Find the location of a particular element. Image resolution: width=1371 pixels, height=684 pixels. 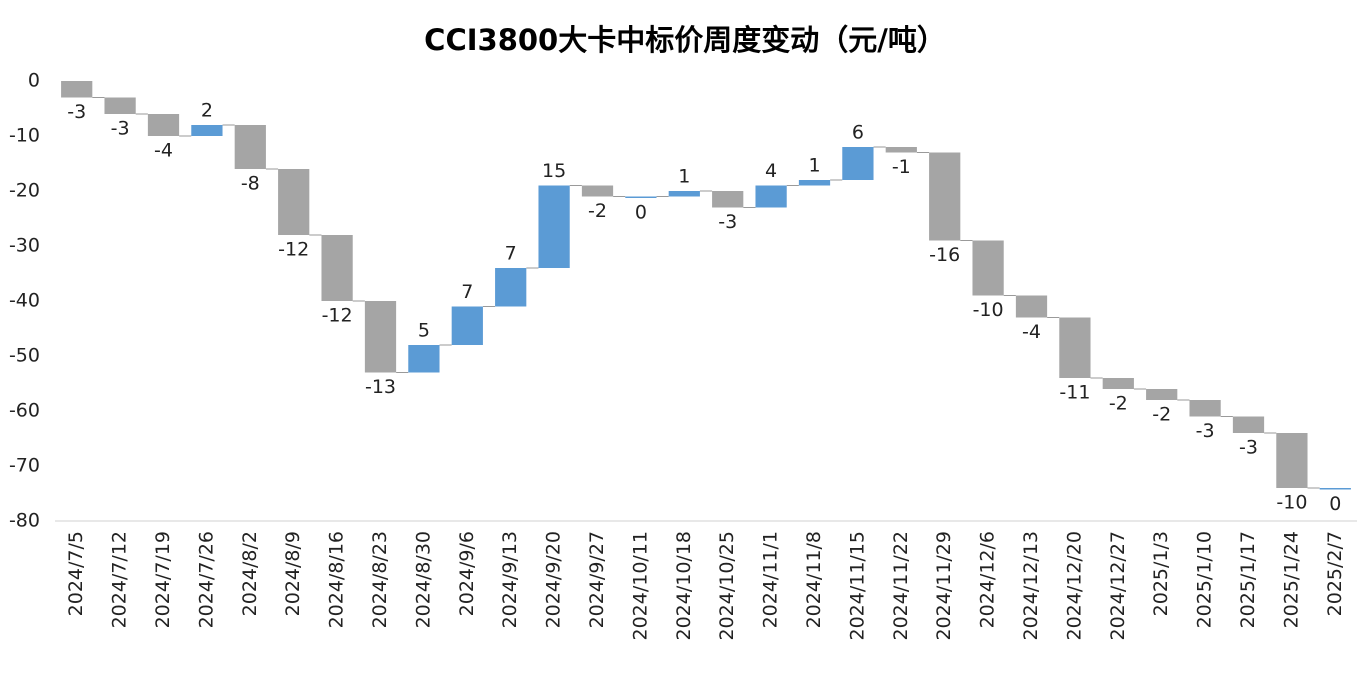

x-tick-label: 2024/8/30 is located at coordinates (423, 579).